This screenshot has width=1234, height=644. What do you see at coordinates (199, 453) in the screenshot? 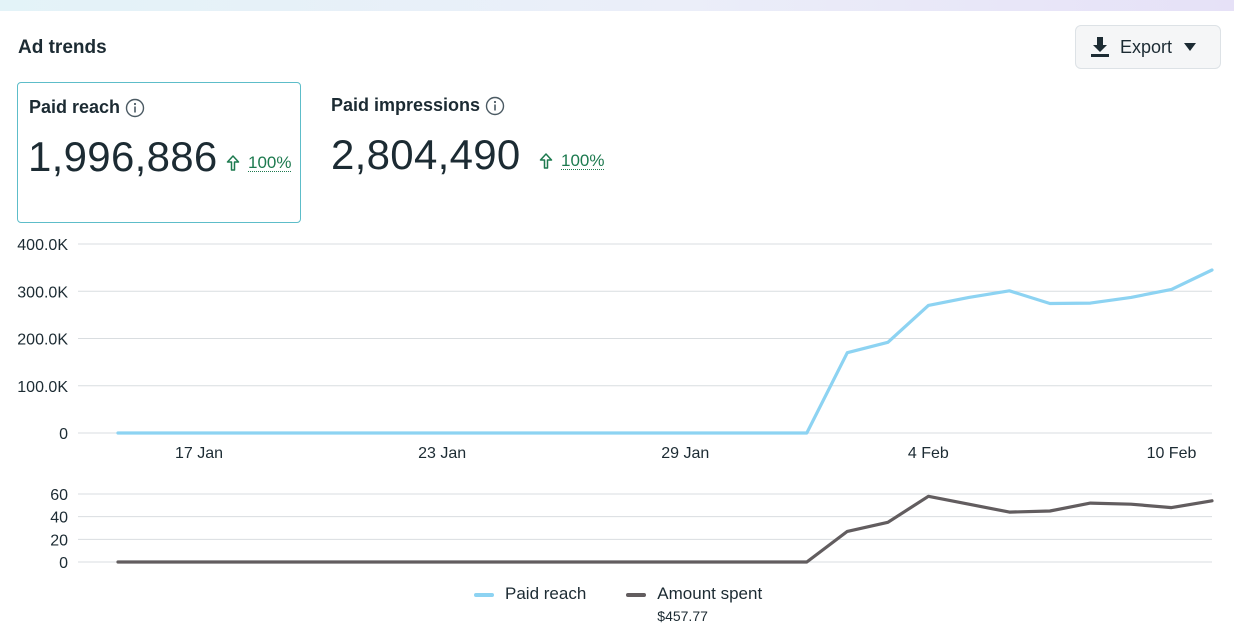
I see `x-tick-label: 17 Jan` at bounding box center [199, 453].